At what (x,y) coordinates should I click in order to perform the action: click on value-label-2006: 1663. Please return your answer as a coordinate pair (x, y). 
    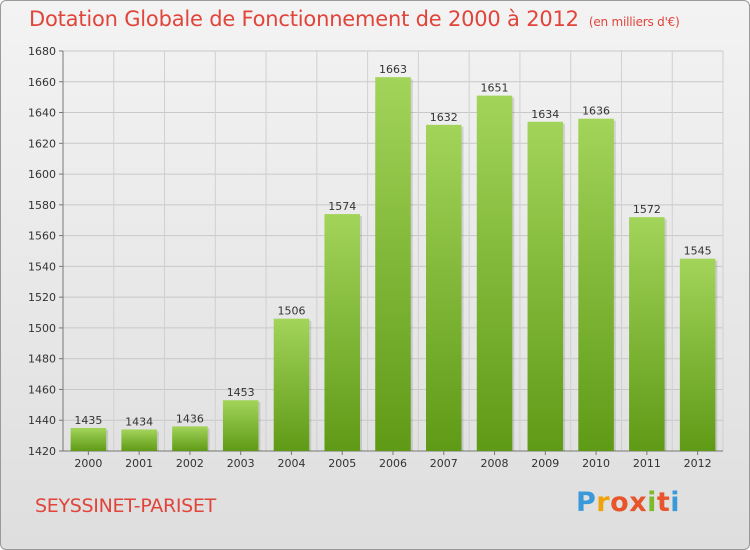
    Looking at the image, I should click on (393, 69).